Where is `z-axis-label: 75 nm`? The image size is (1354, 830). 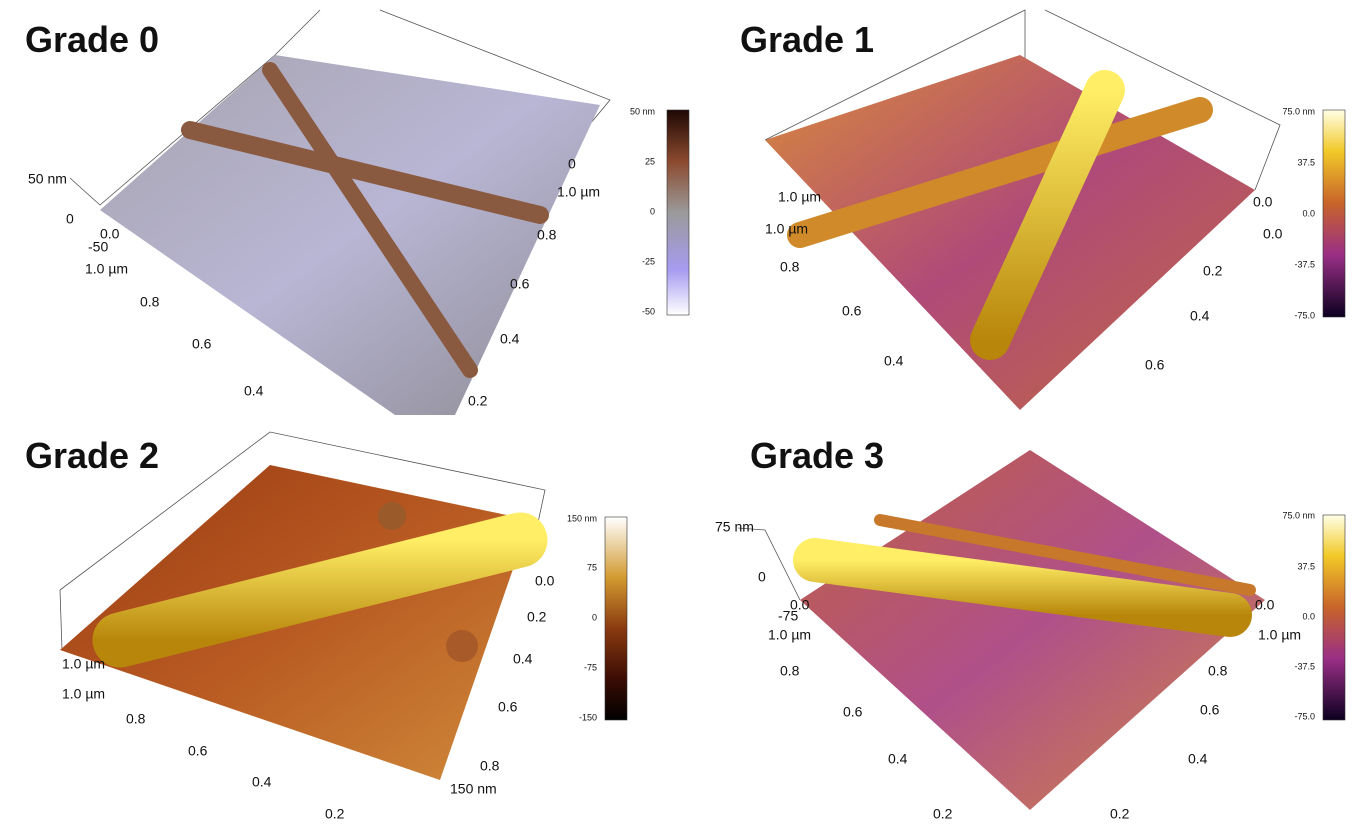 z-axis-label: 75 nm is located at coordinates (734, 527).